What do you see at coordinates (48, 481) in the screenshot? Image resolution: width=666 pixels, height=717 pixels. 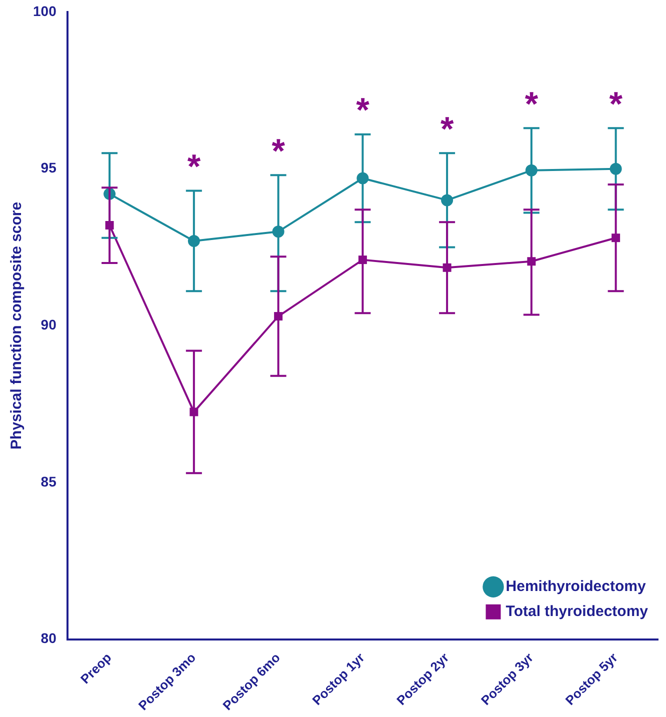 I see `y-tick-label: 85` at bounding box center [48, 481].